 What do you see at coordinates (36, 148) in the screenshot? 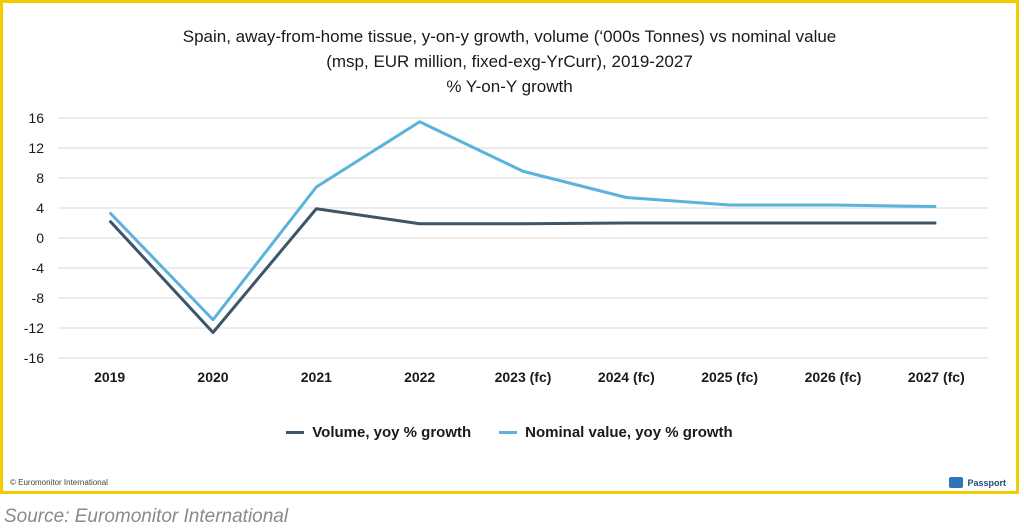
I see `y-tick-label: 12` at bounding box center [36, 148].